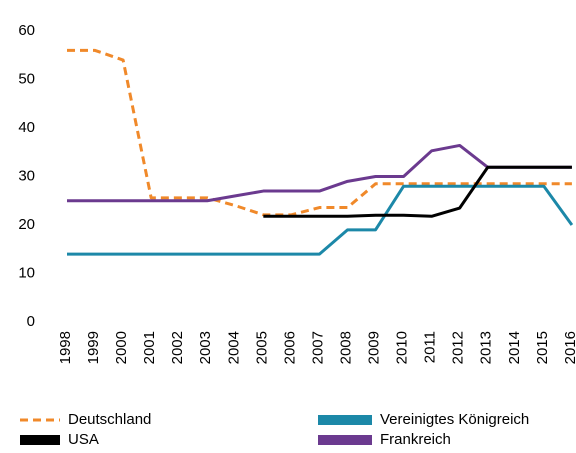 The height and width of the screenshot is (453, 576). Describe the element at coordinates (26, 78) in the screenshot. I see `y-tick-label: 50` at that location.